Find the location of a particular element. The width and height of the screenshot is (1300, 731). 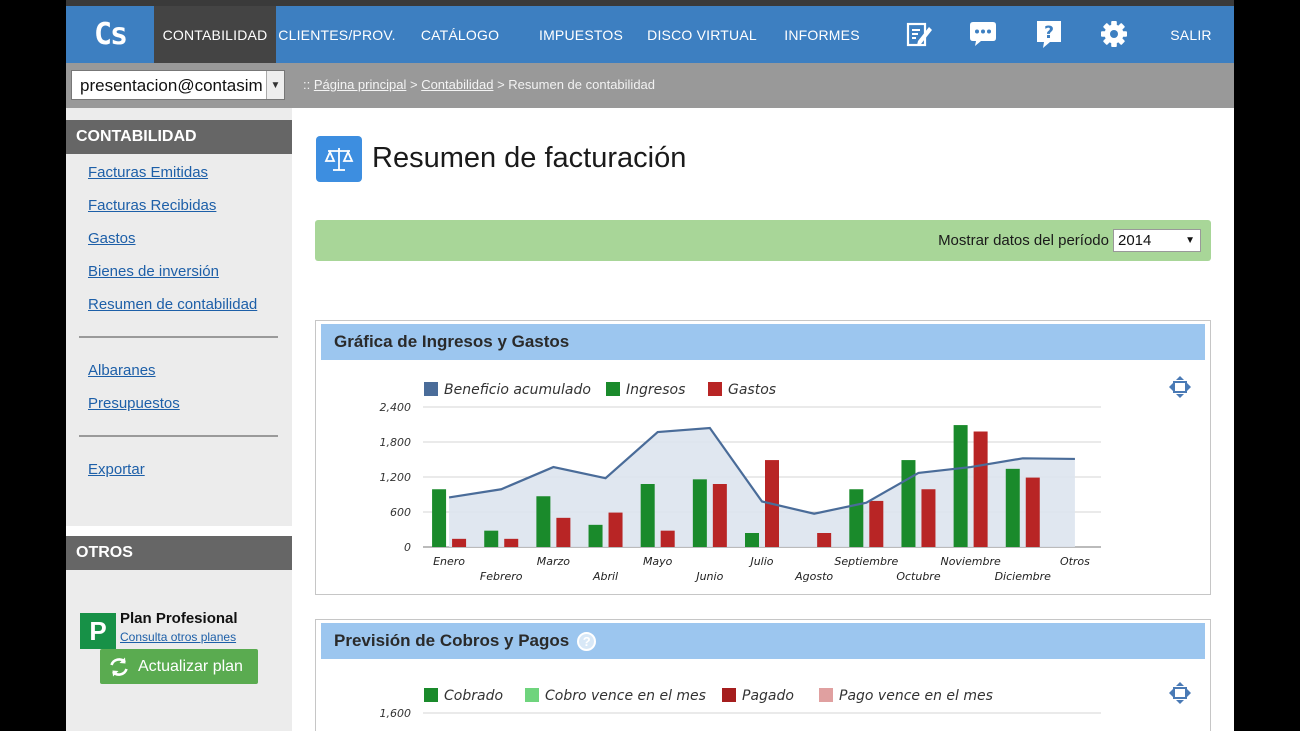

sidebar-item-facturas-recibidas: Facturas Recibidas is located at coordinates (152, 205).